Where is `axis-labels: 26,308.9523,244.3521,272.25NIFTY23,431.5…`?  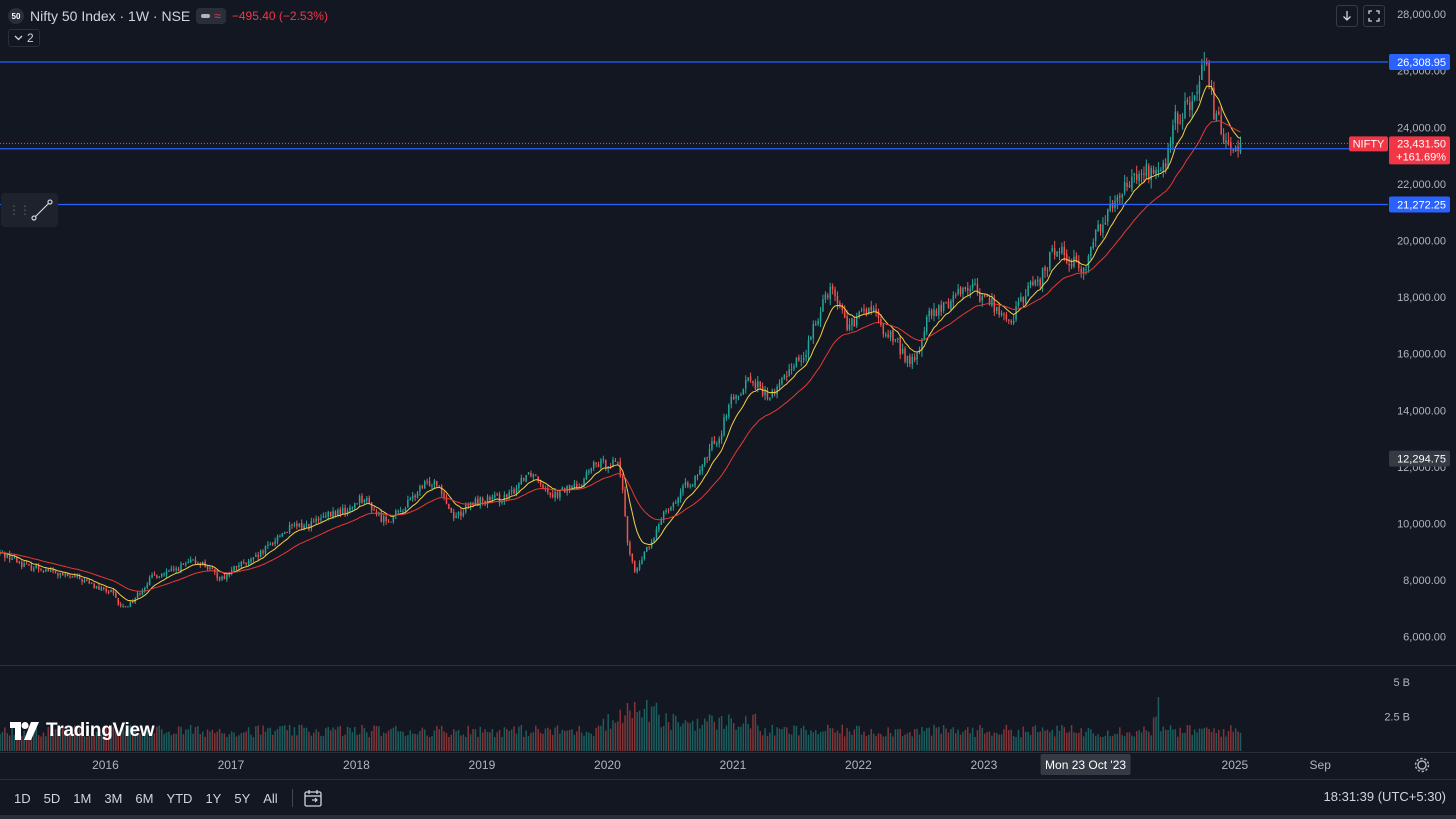 axis-labels: 26,308.9523,244.3521,272.25NIFTY23,431.5… is located at coordinates (1399, 260).